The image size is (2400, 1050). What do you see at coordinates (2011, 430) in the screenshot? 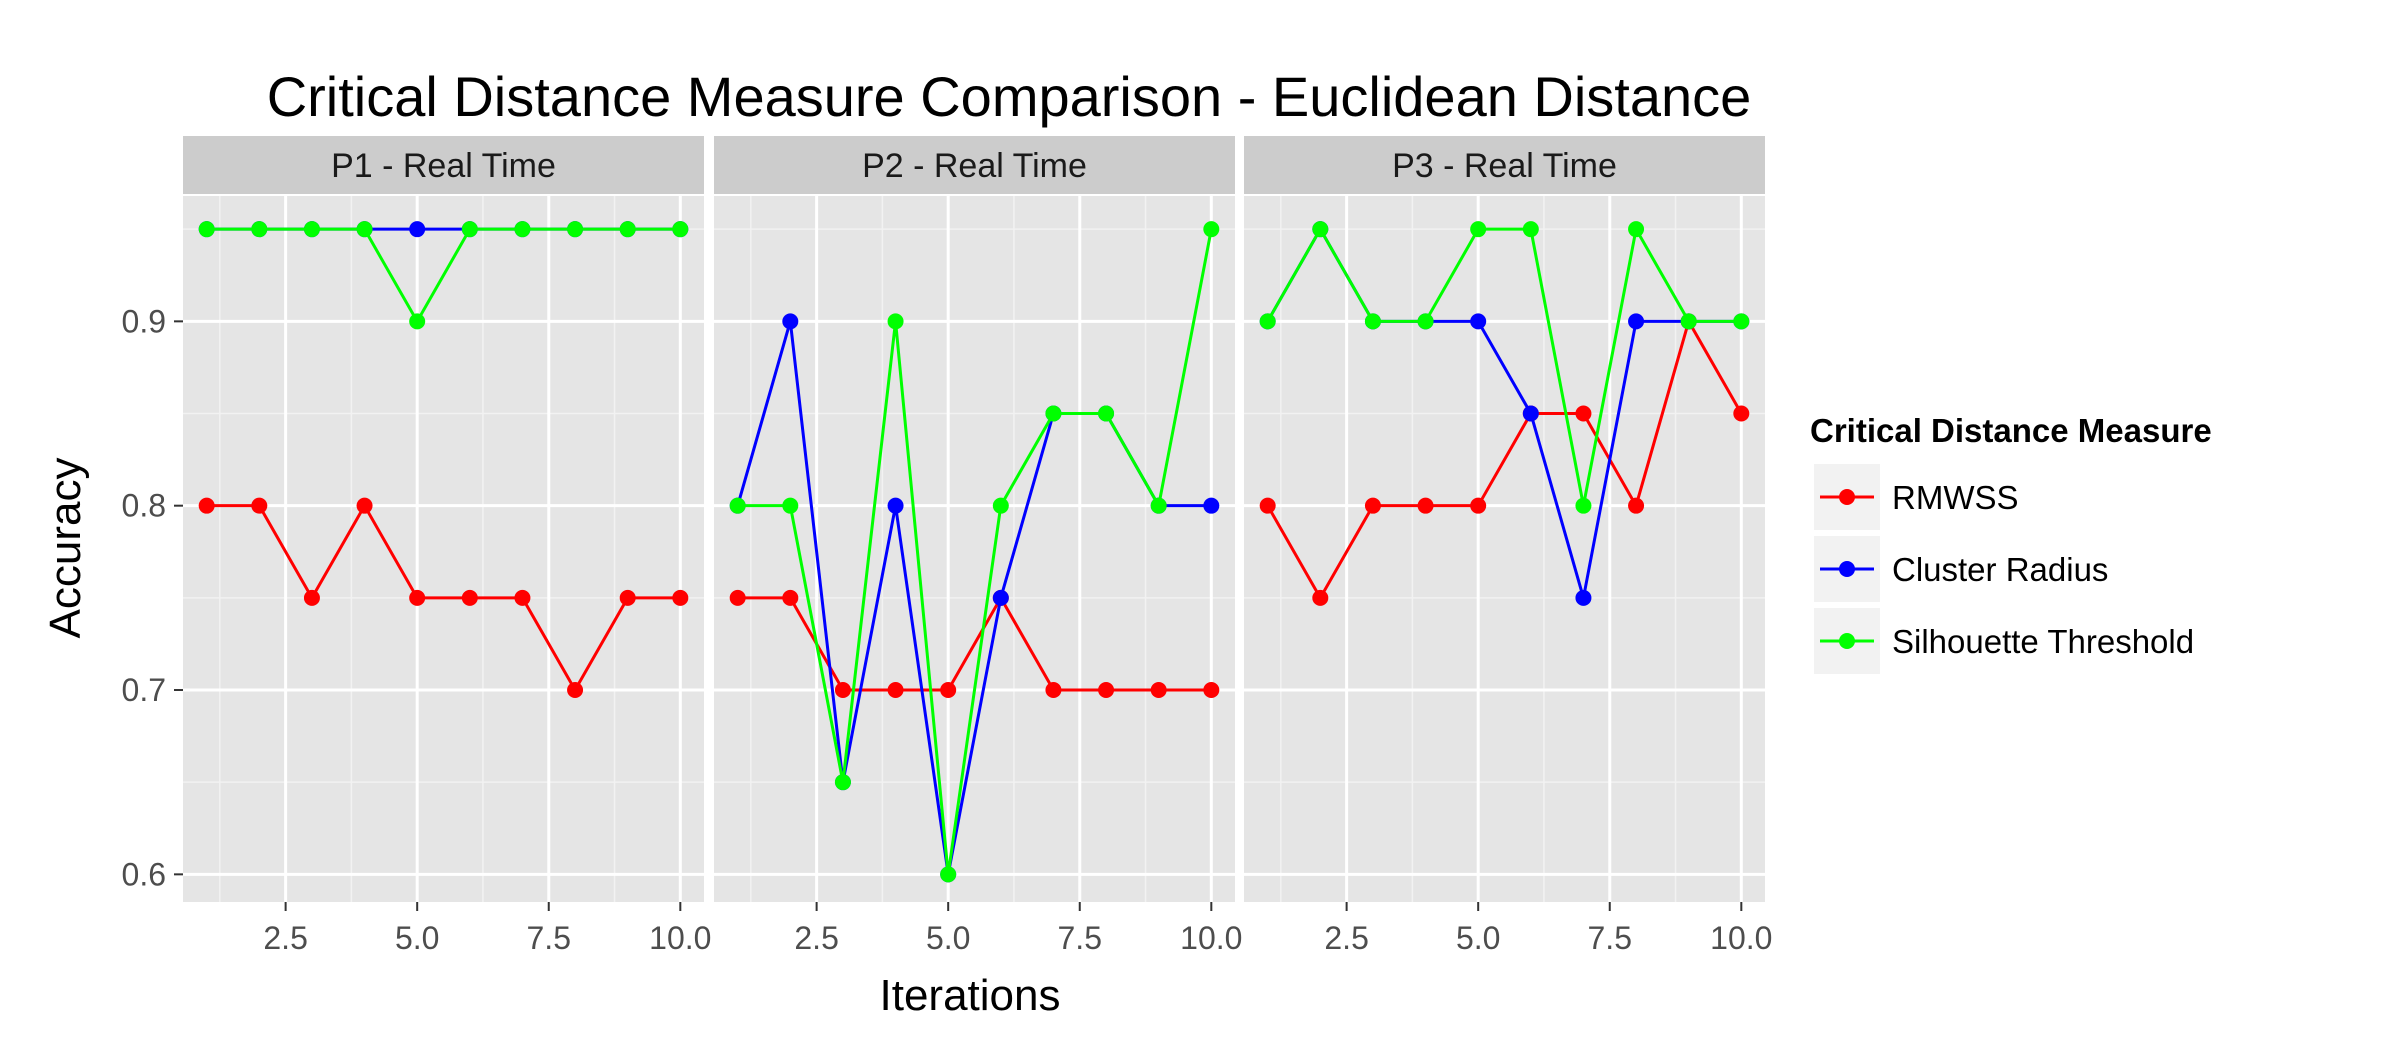
I see `legend-title: Critical Distance Measure` at bounding box center [2011, 430].